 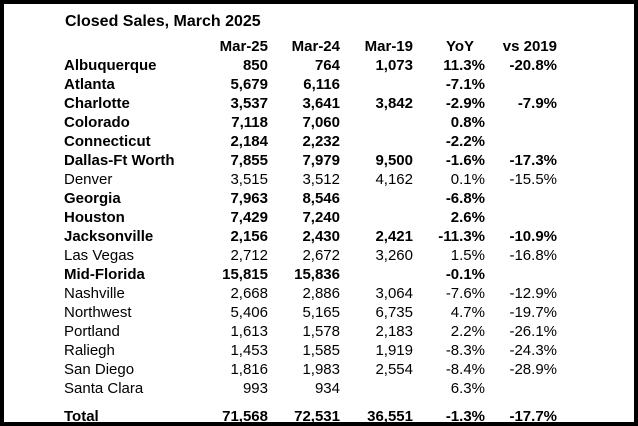 I want to click on city-cell: Connecticut, so click(x=107, y=141).